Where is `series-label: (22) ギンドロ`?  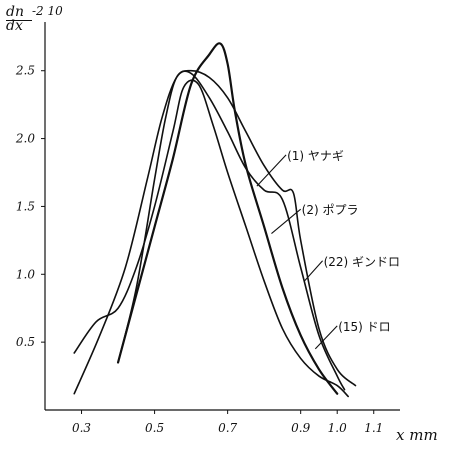 series-label: (22) ギンドロ is located at coordinates (362, 261).